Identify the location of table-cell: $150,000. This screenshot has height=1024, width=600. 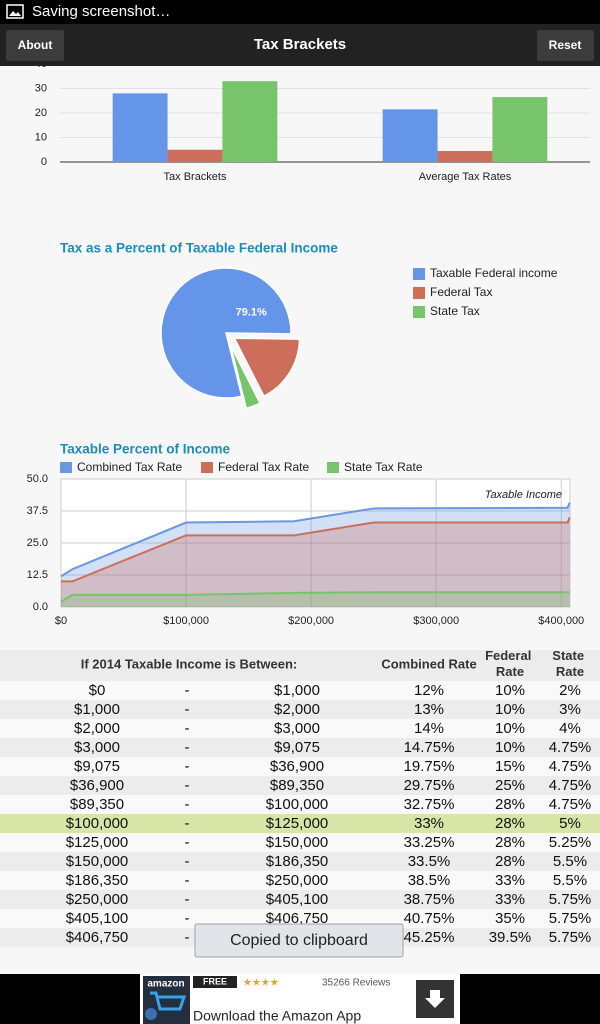
(297, 842).